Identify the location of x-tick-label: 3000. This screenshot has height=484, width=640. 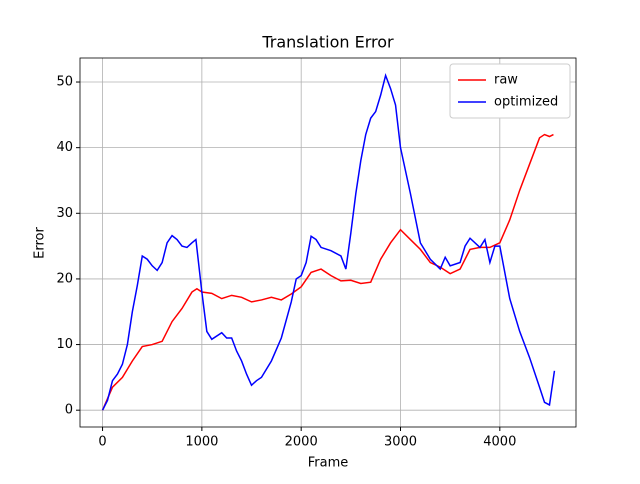
(400, 442).